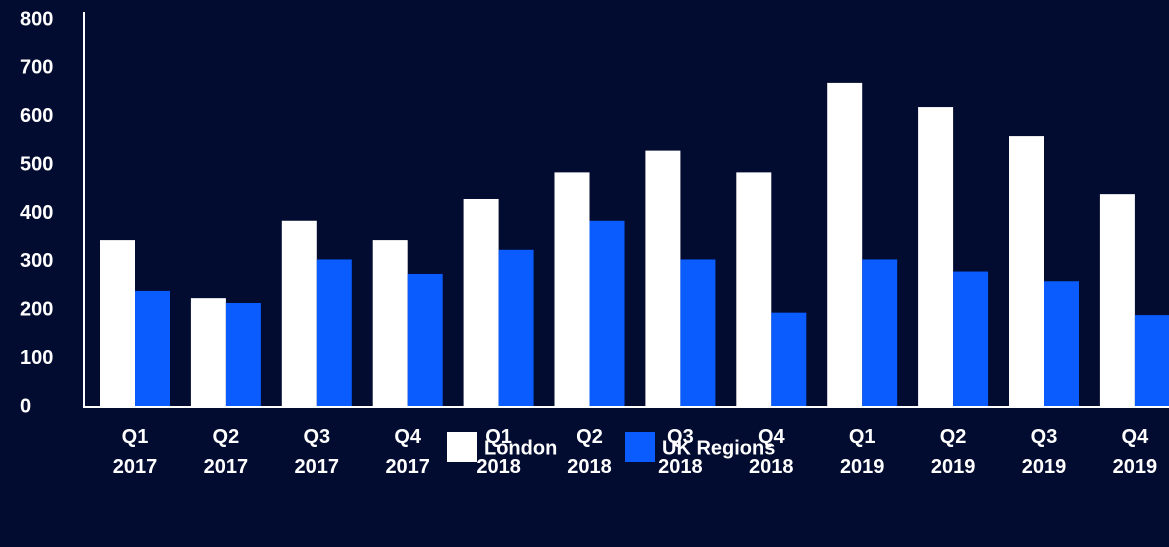  I want to click on x-tick-label: Q2 2017, so click(226, 452).